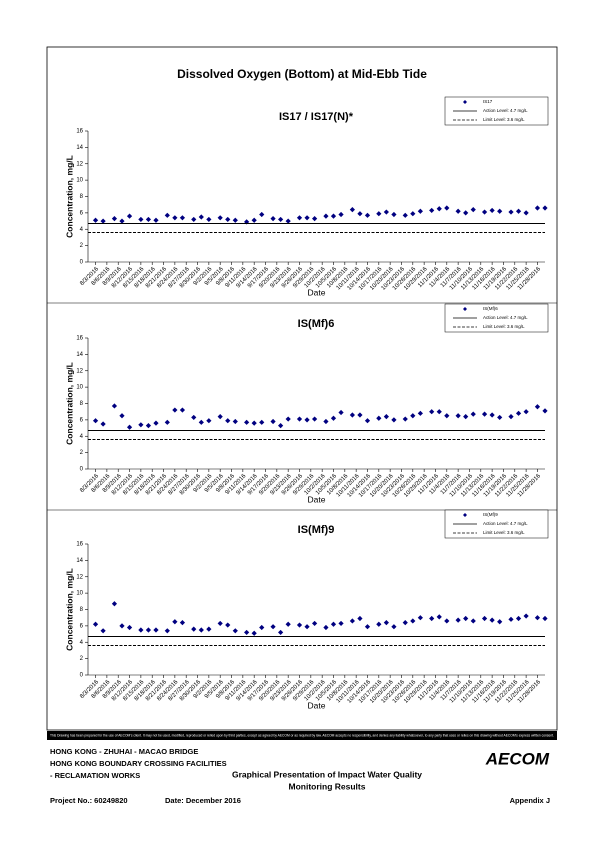 The height and width of the screenshot is (851, 602). I want to click on y-tick-label: 14, so click(79, 148).